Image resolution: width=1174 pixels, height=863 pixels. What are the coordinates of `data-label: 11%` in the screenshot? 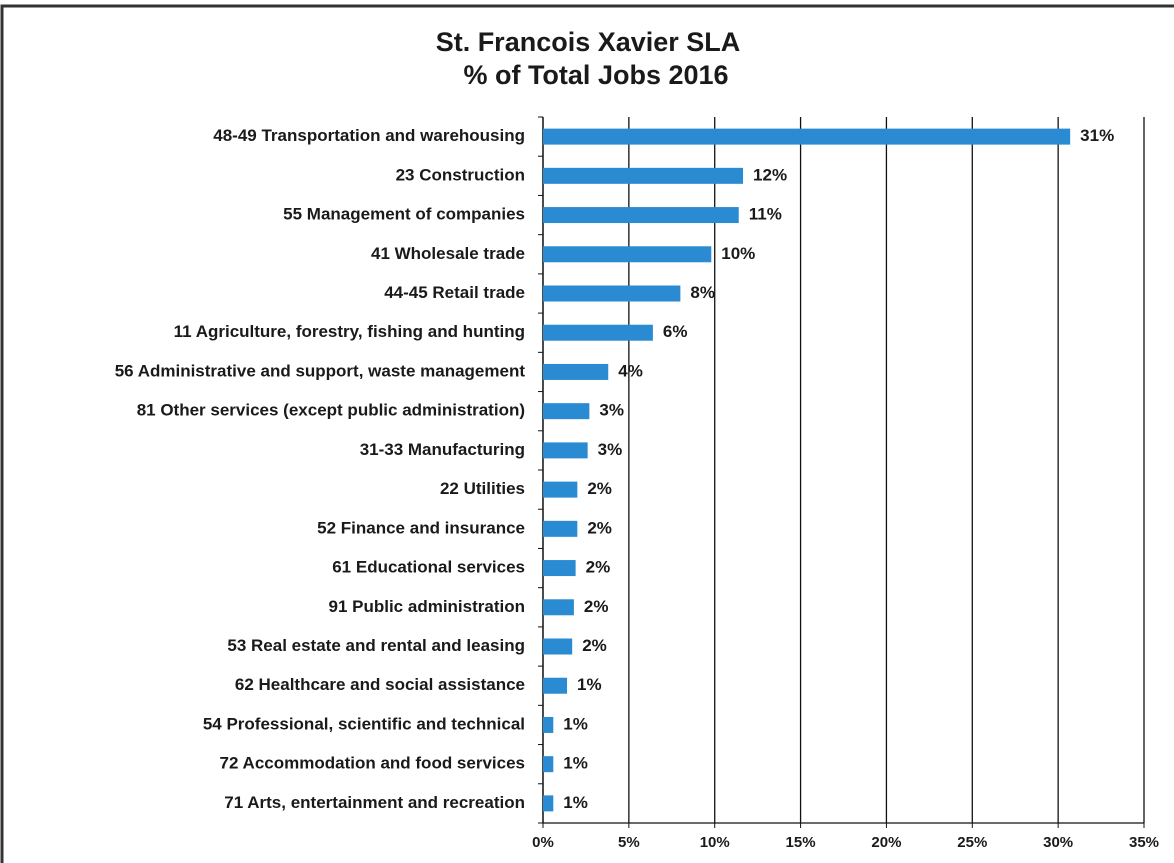 It's located at (765, 214).